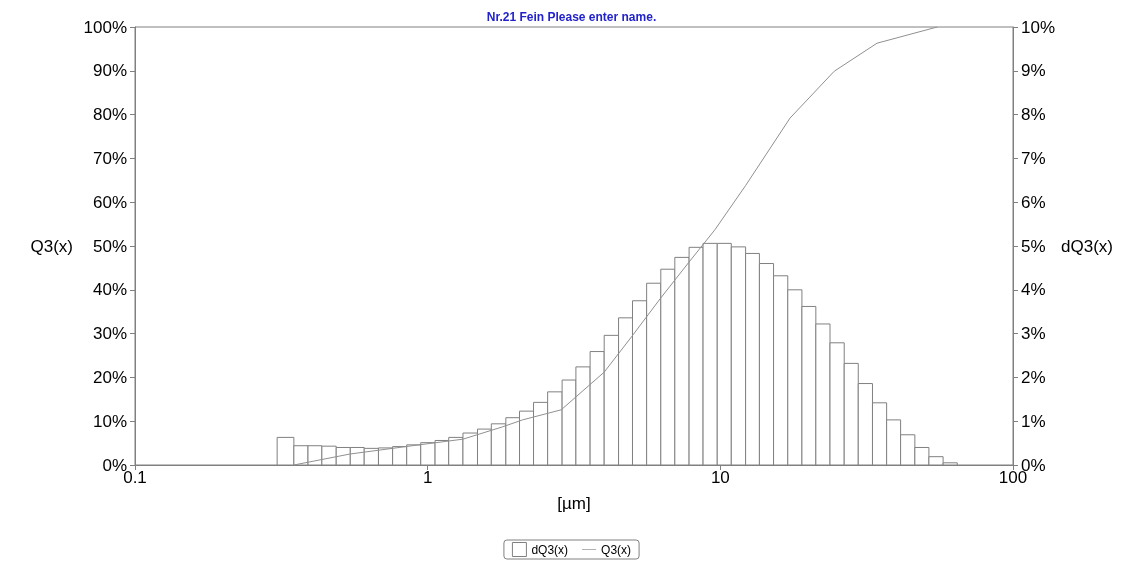  Describe the element at coordinates (109, 334) in the screenshot. I see `y-tick-label: 30%` at that location.